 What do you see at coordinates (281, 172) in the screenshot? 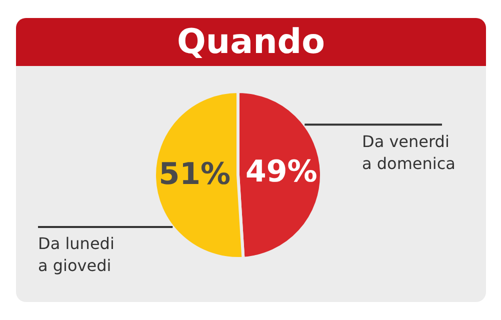
I see `data-label: 49%` at bounding box center [281, 172].